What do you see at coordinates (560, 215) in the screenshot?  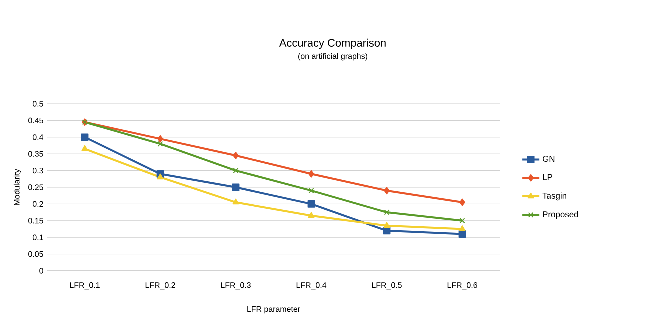 I see `legend-label: Proposed` at bounding box center [560, 215].